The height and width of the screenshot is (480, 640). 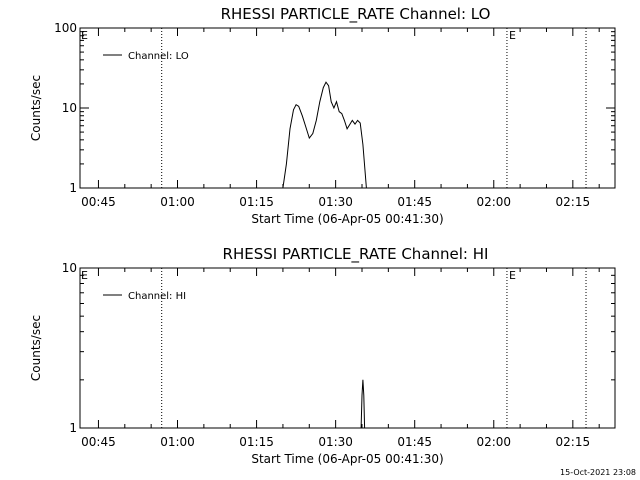 What do you see at coordinates (157, 296) in the screenshot?
I see `legend-label: Channel: HI` at bounding box center [157, 296].